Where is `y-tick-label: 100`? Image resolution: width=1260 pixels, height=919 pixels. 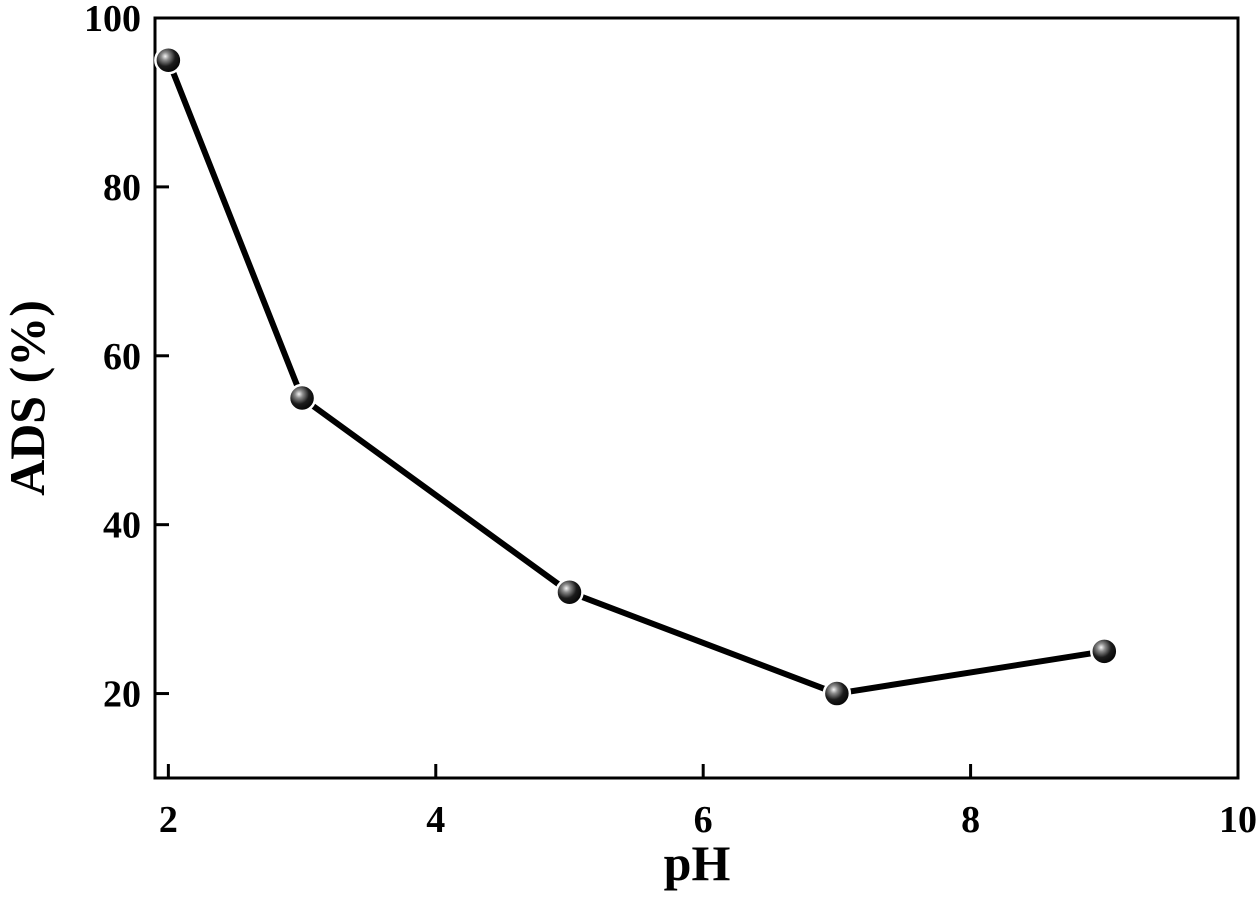
y-tick-label: 100 is located at coordinates (112, 20).